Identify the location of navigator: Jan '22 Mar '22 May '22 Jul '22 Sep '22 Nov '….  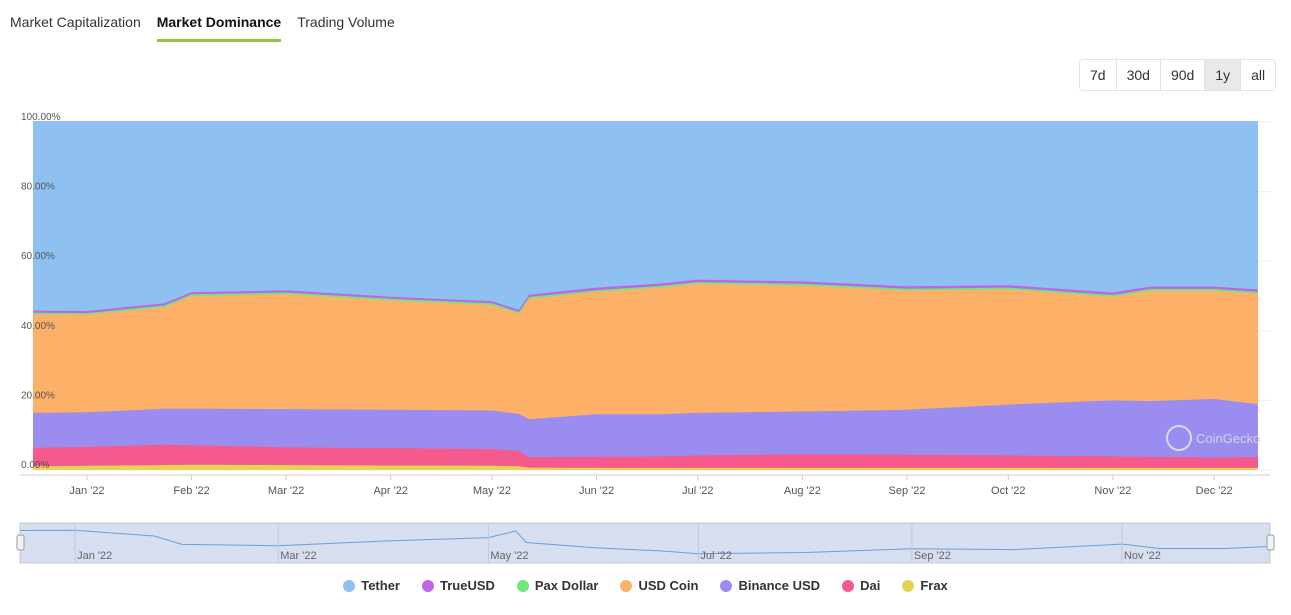
(645, 543).